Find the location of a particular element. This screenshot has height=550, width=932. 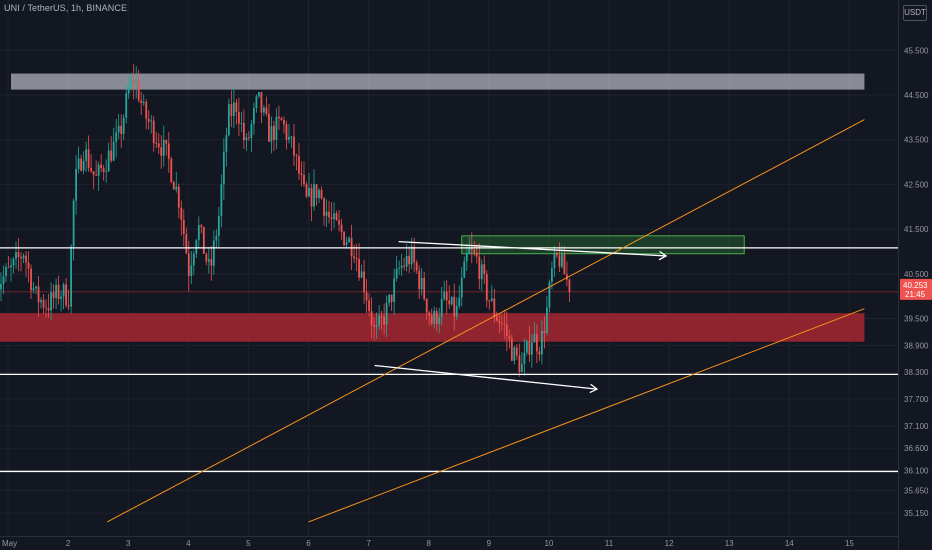

time-tick-label: May is located at coordinates (9, 543).